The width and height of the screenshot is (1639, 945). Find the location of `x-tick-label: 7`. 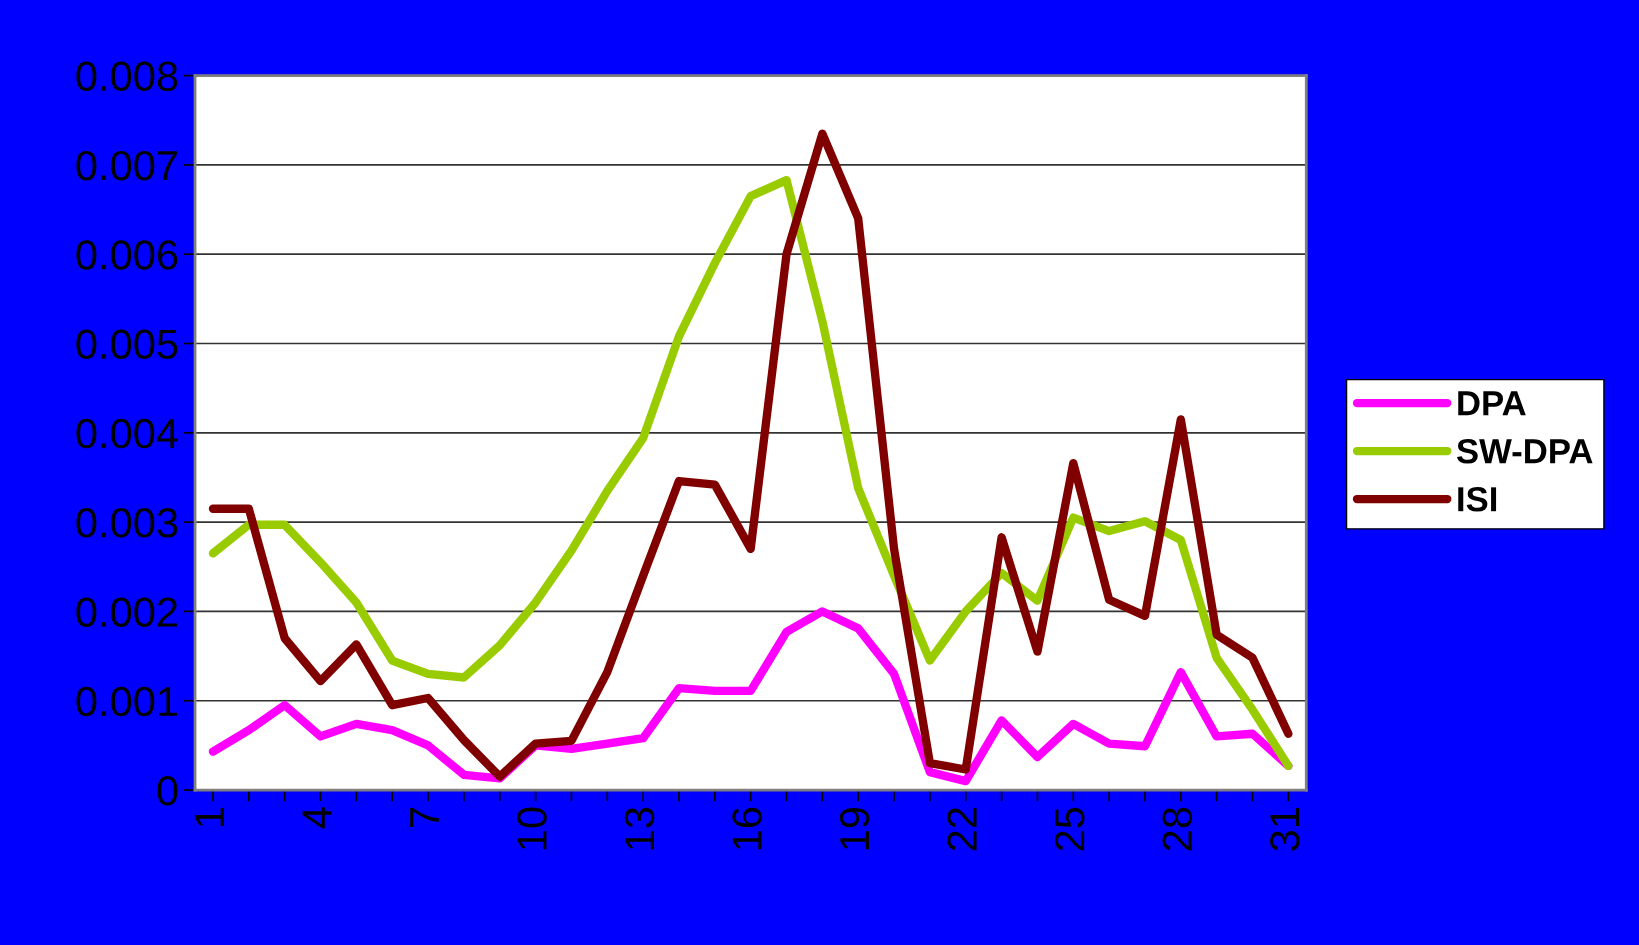

x-tick-label: 7 is located at coordinates (424, 818).